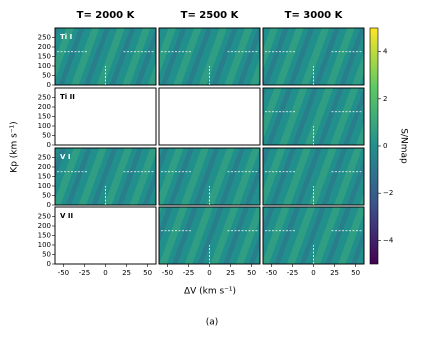  Describe the element at coordinates (212, 323) in the screenshot. I see `caption: (a)` at that location.